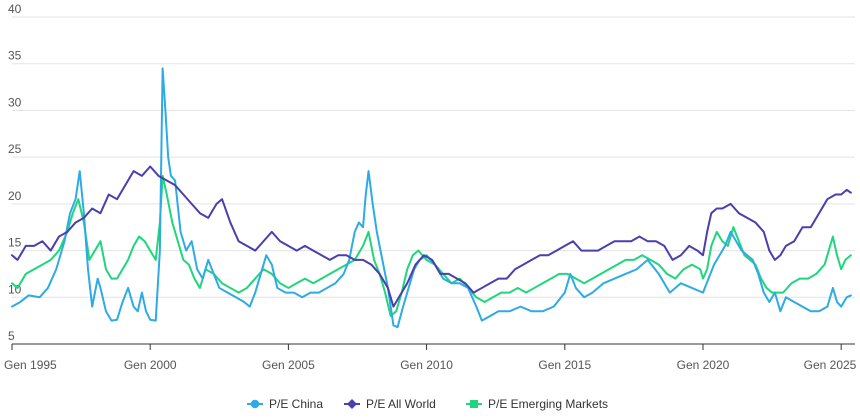 The height and width of the screenshot is (418, 860). What do you see at coordinates (548, 404) in the screenshot?
I see `legend-label: P/E Emerging Markets` at bounding box center [548, 404].